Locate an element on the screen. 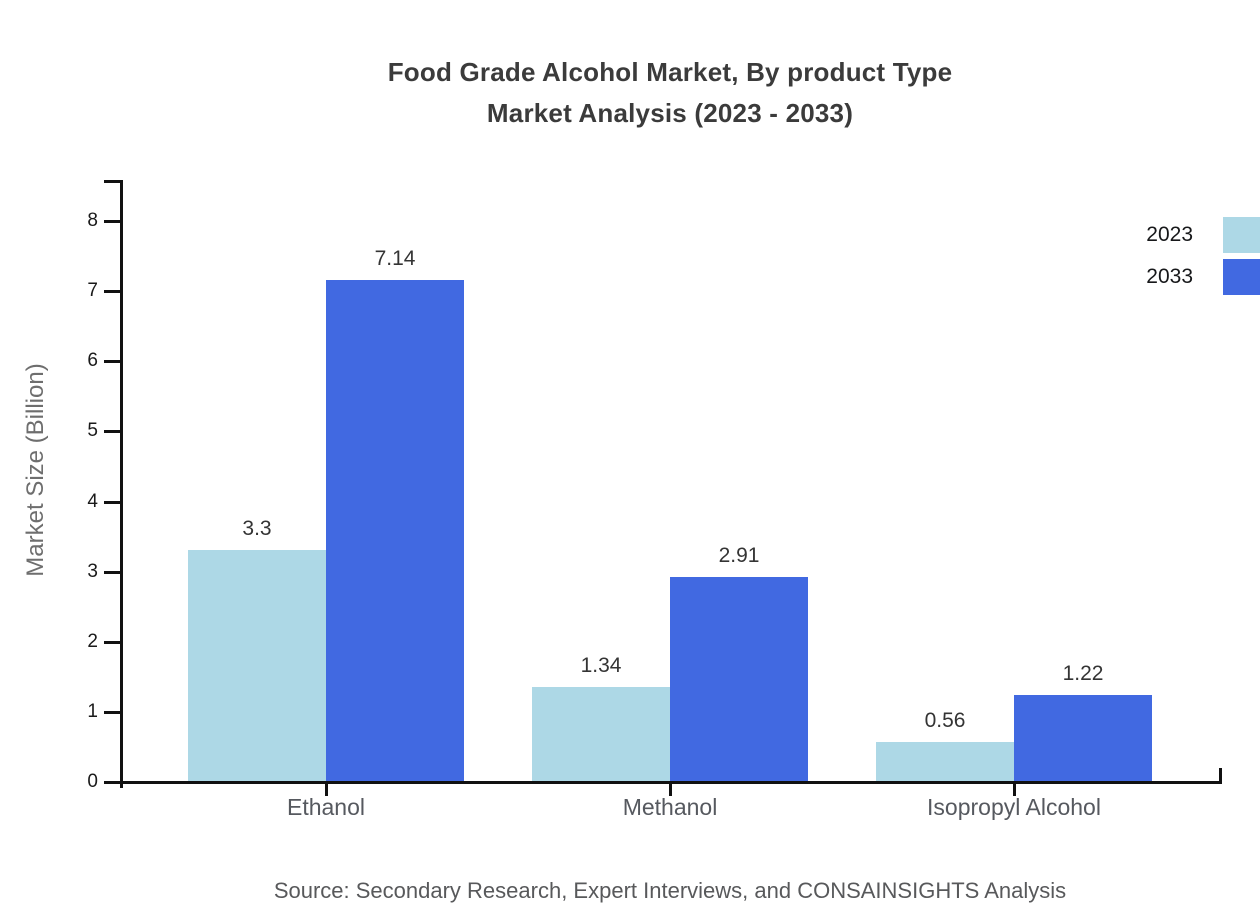 The width and height of the screenshot is (1260, 920). y-tick-label: 4 is located at coordinates (92, 501).